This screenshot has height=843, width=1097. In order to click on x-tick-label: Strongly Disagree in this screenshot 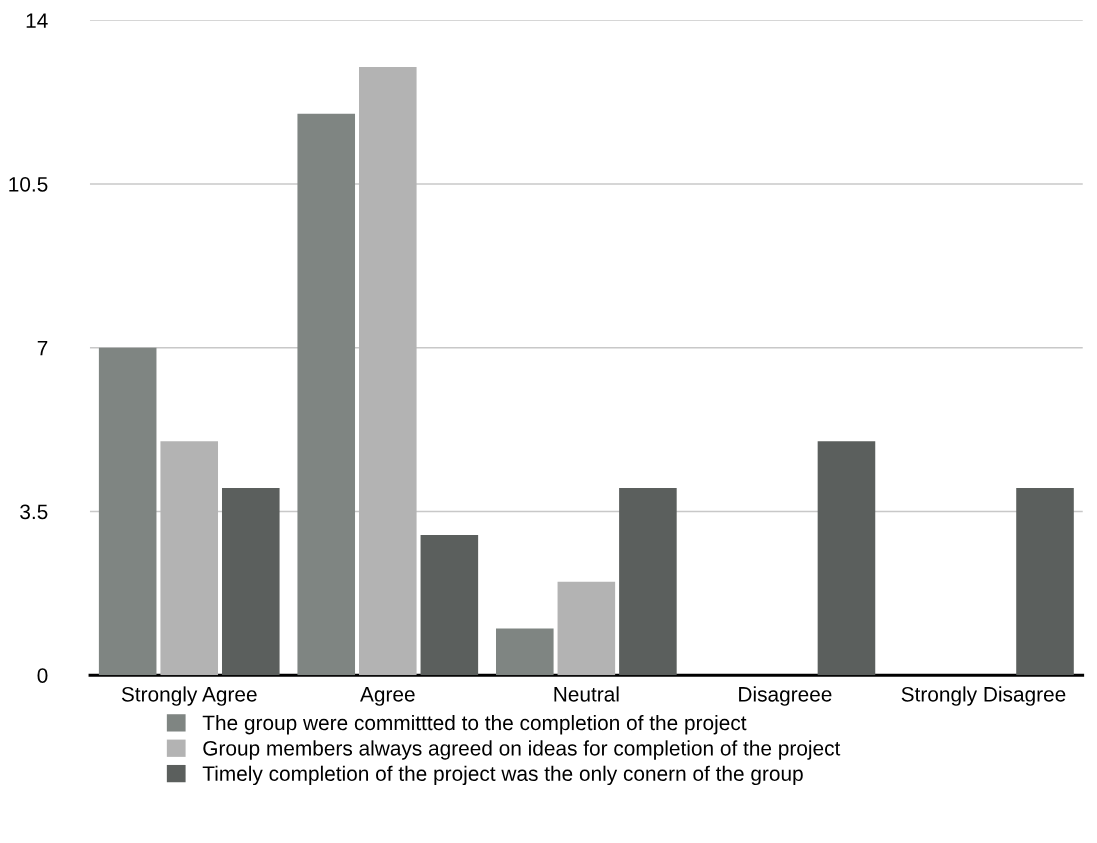, I will do `click(983, 696)`.